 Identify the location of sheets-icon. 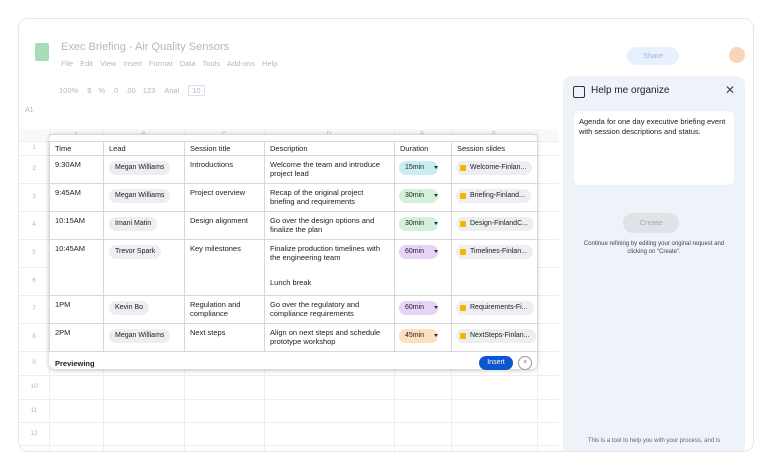
(42, 52).